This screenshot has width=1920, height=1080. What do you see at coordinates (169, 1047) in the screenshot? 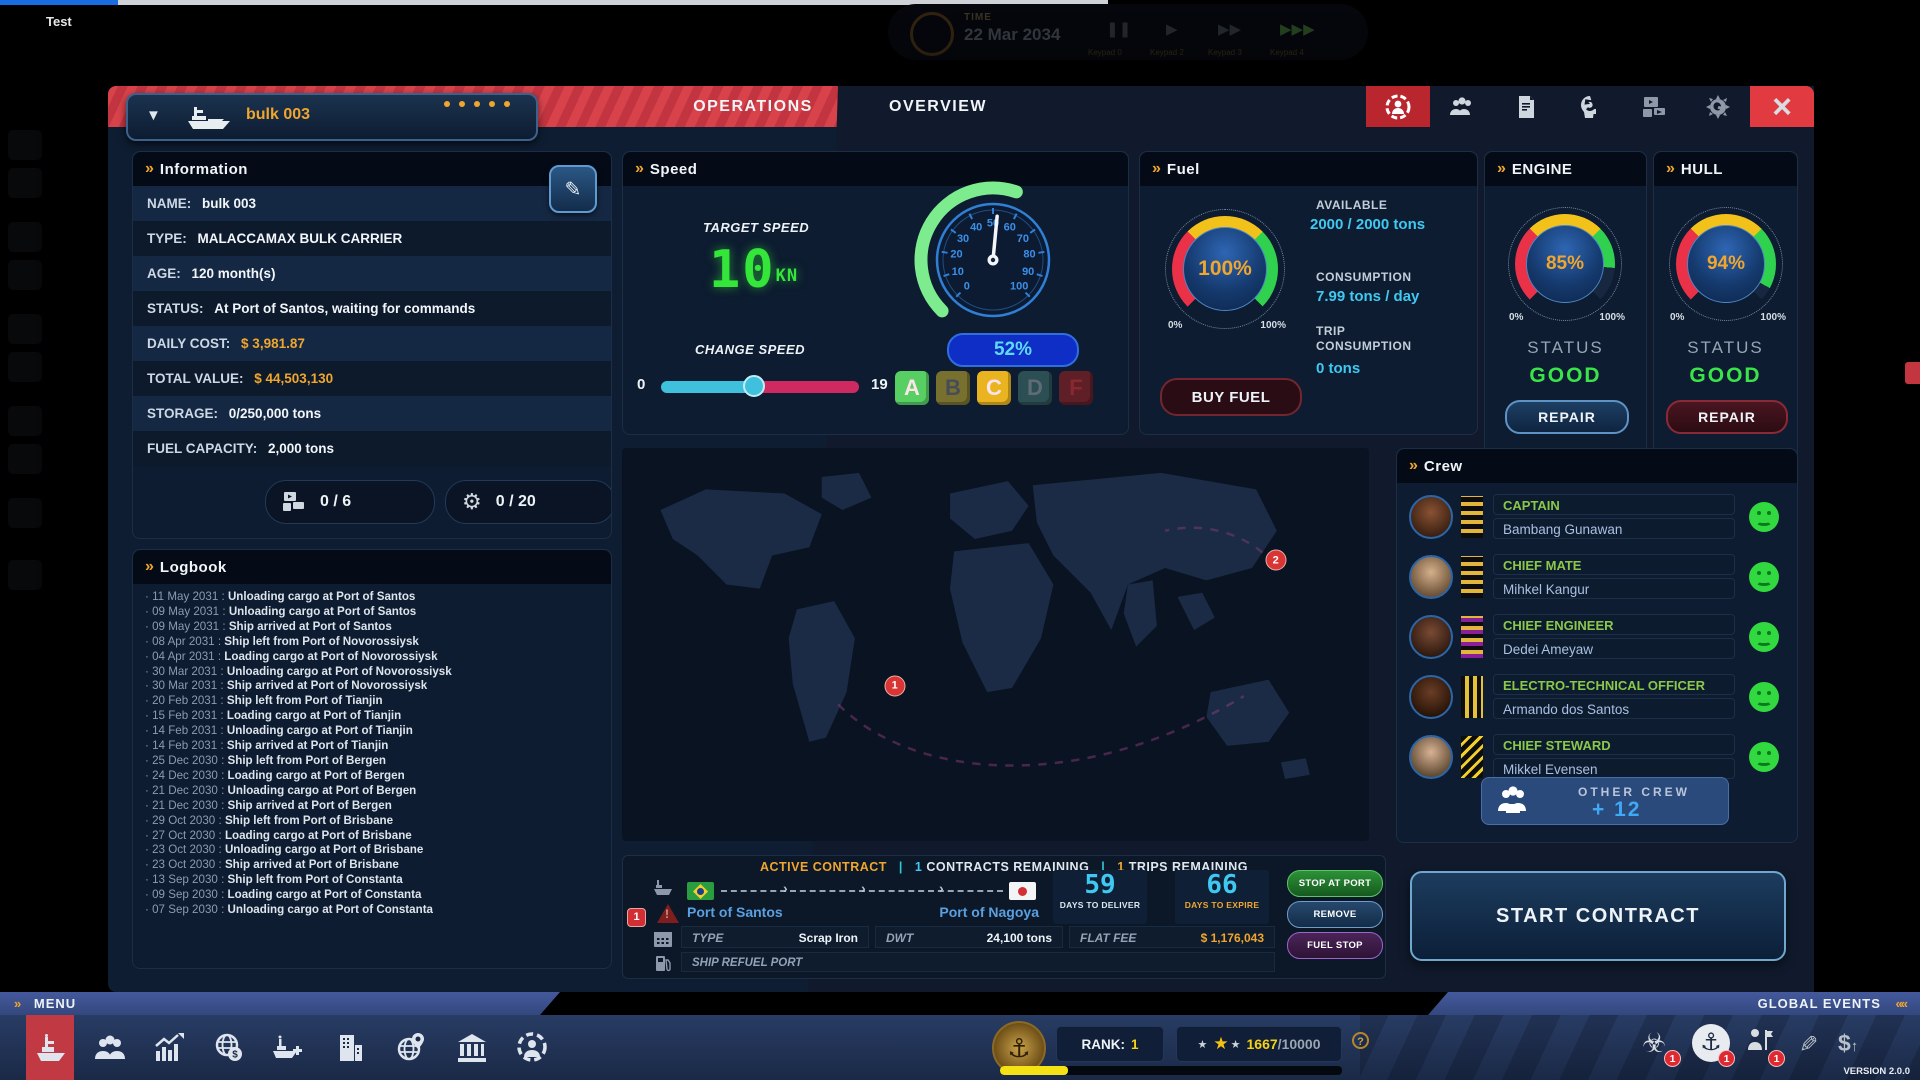
I see `nav-statistics-icon` at bounding box center [169, 1047].